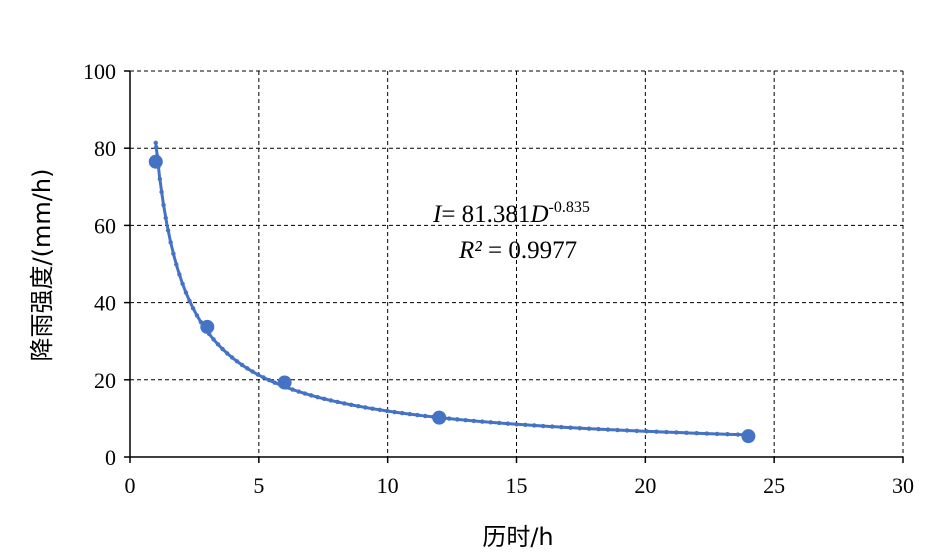  Describe the element at coordinates (517, 485) in the screenshot. I see `x-tick-label: 15` at that location.